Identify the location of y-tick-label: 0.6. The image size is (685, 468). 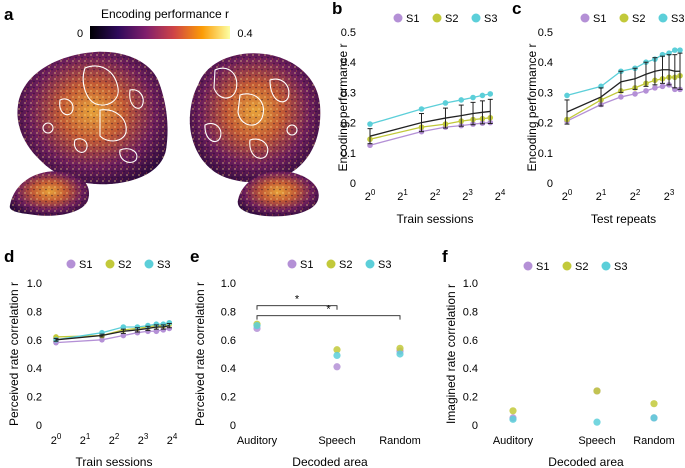
(228, 341).